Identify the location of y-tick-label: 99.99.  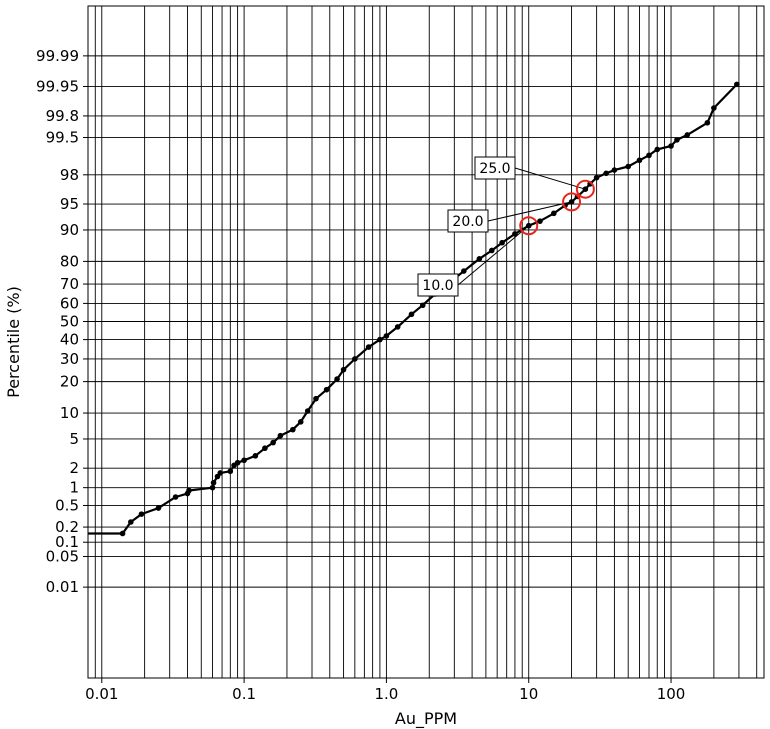
(57, 56).